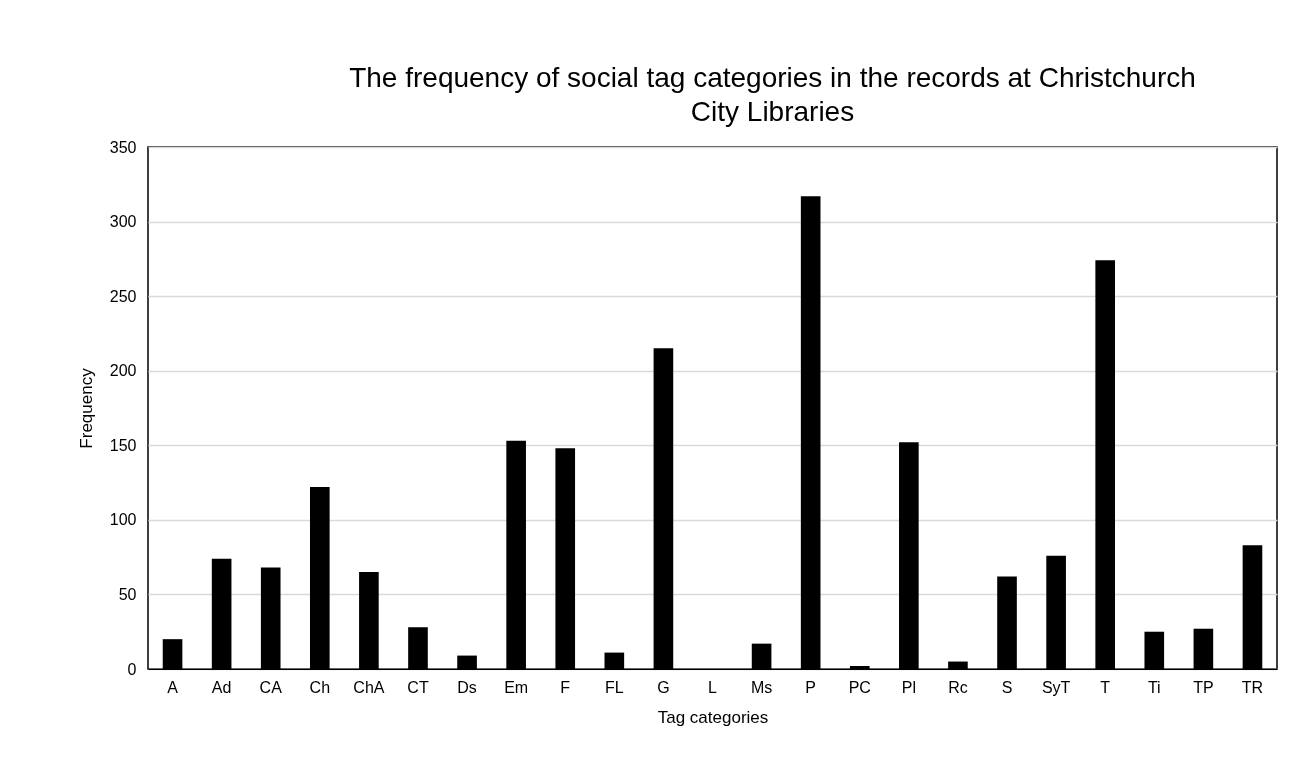 This screenshot has height=762, width=1315. I want to click on y-axis-title: Frequency, so click(86, 408).